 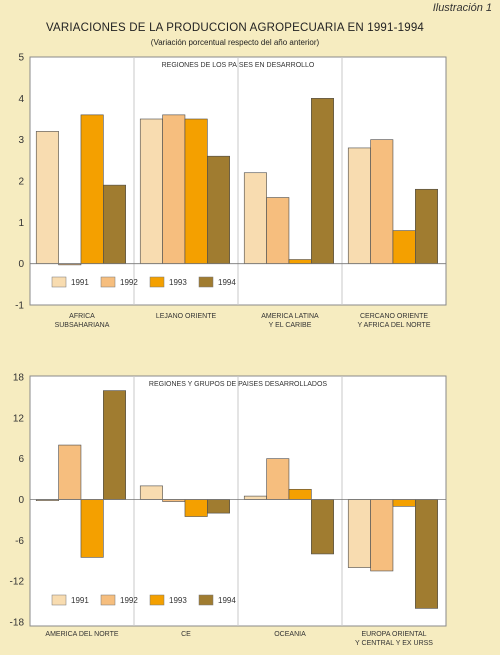 What do you see at coordinates (290, 316) in the screenshot?
I see `category-label: AMERICA LATINA` at bounding box center [290, 316].